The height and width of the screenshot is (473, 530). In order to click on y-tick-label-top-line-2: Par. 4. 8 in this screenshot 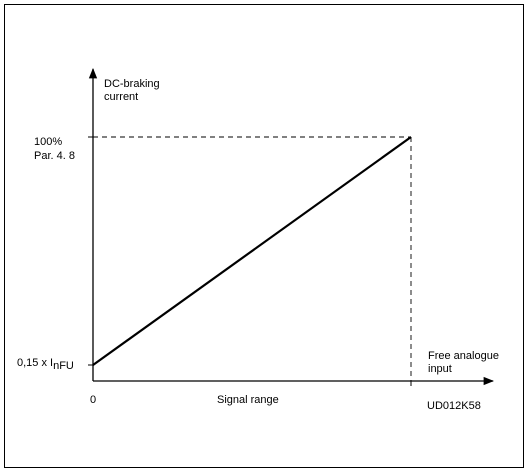, I will do `click(54, 156)`.